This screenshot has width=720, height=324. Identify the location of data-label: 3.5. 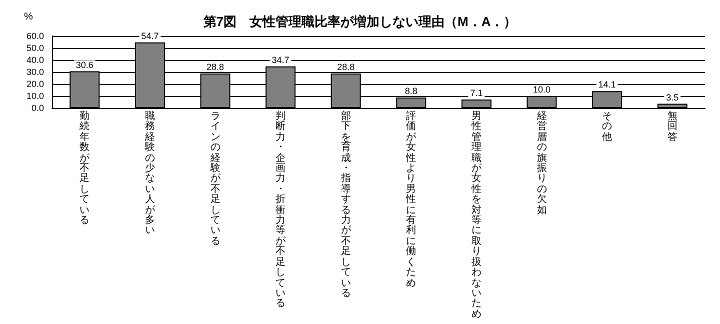
(672, 97).